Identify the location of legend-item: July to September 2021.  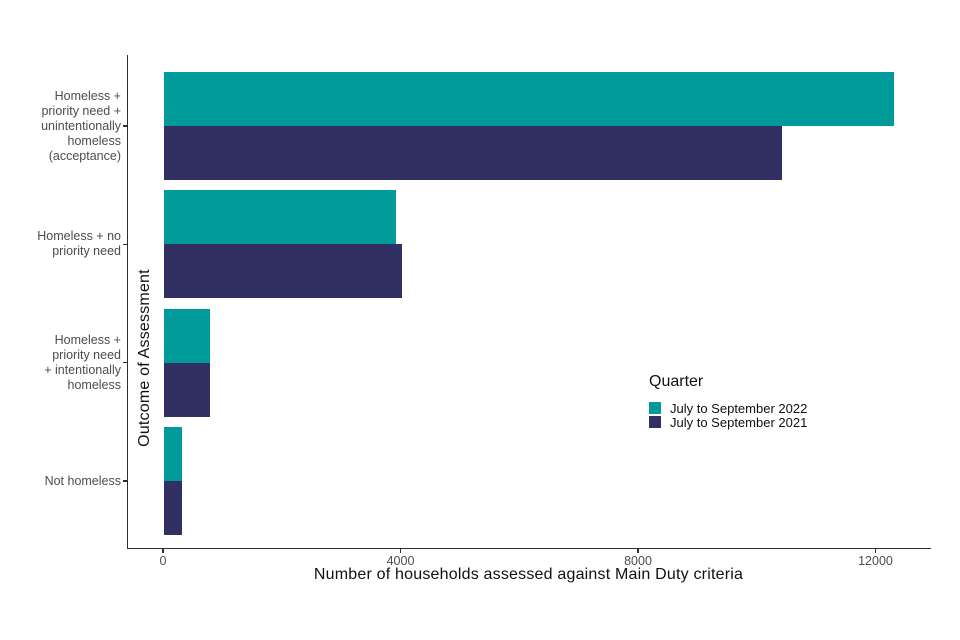
(728, 422).